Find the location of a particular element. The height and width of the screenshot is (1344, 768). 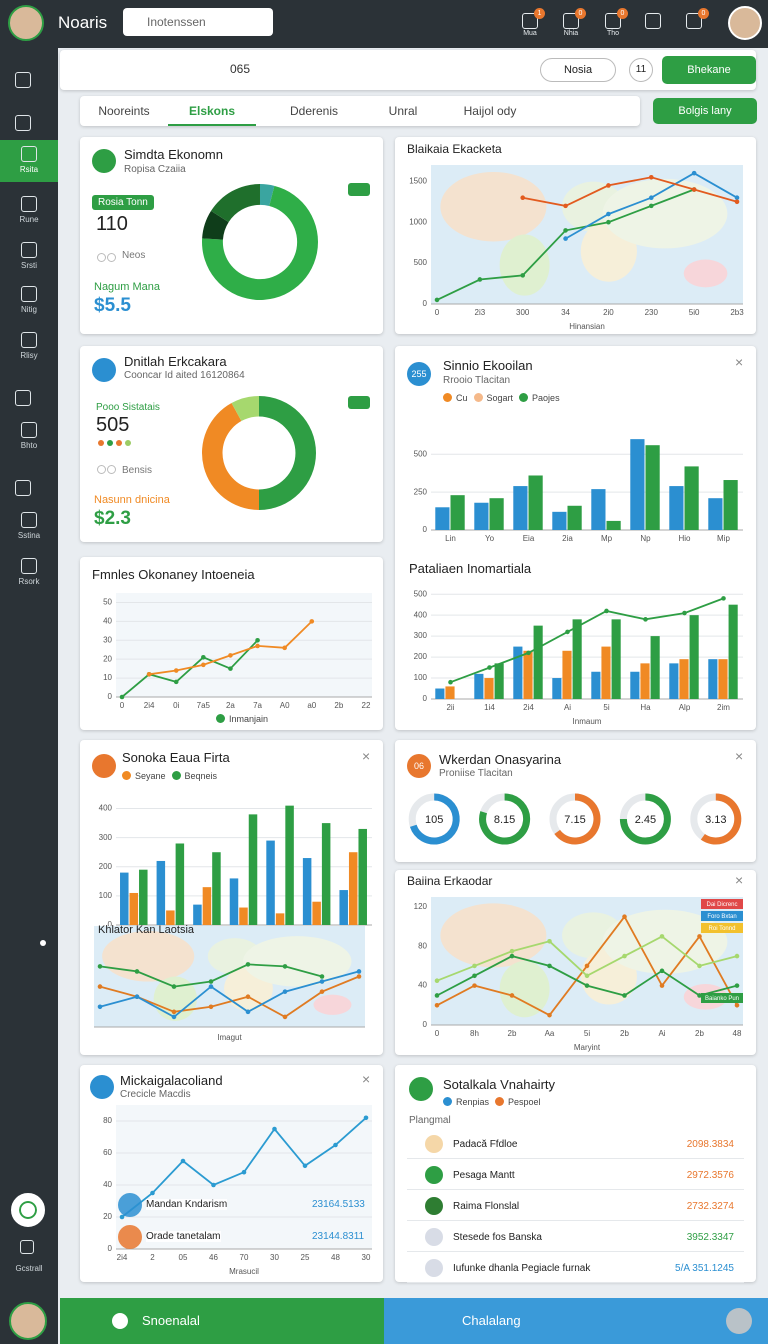

toolbar-button: Bhekane is located at coordinates (709, 70).